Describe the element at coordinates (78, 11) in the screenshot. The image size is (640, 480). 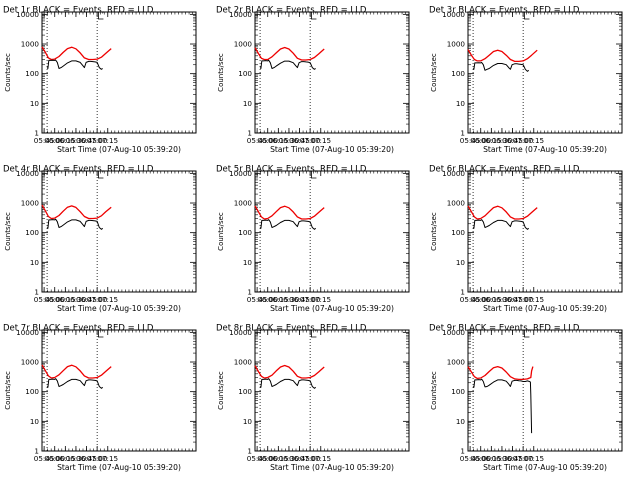
I see `chart-title: Det 1r BLACK = Events, RED = LLD` at that location.